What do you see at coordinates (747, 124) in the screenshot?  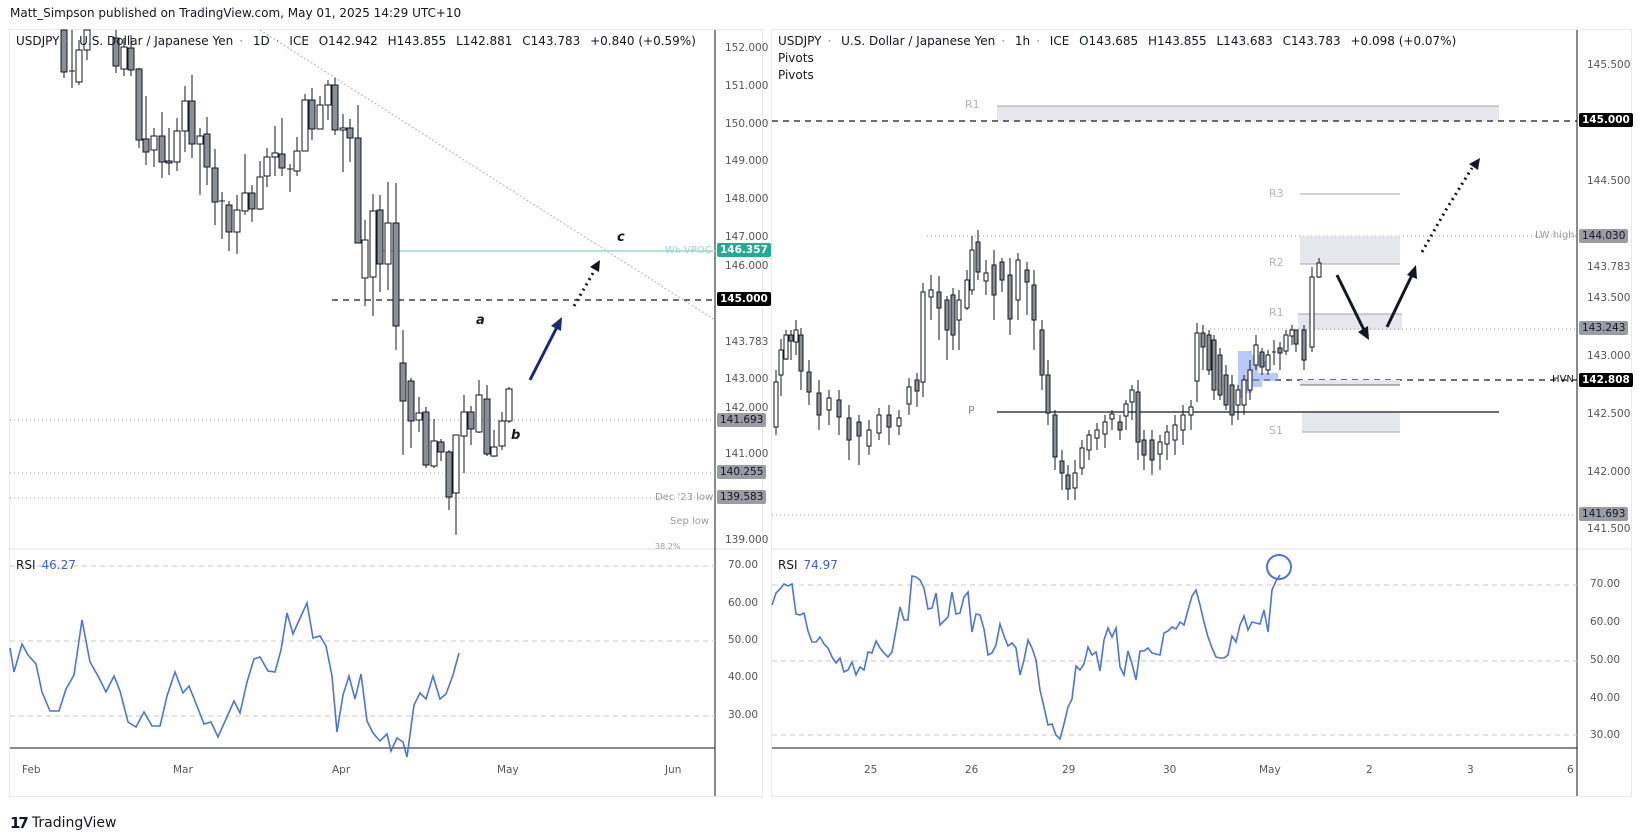 I see `price-tick: 150.000` at bounding box center [747, 124].